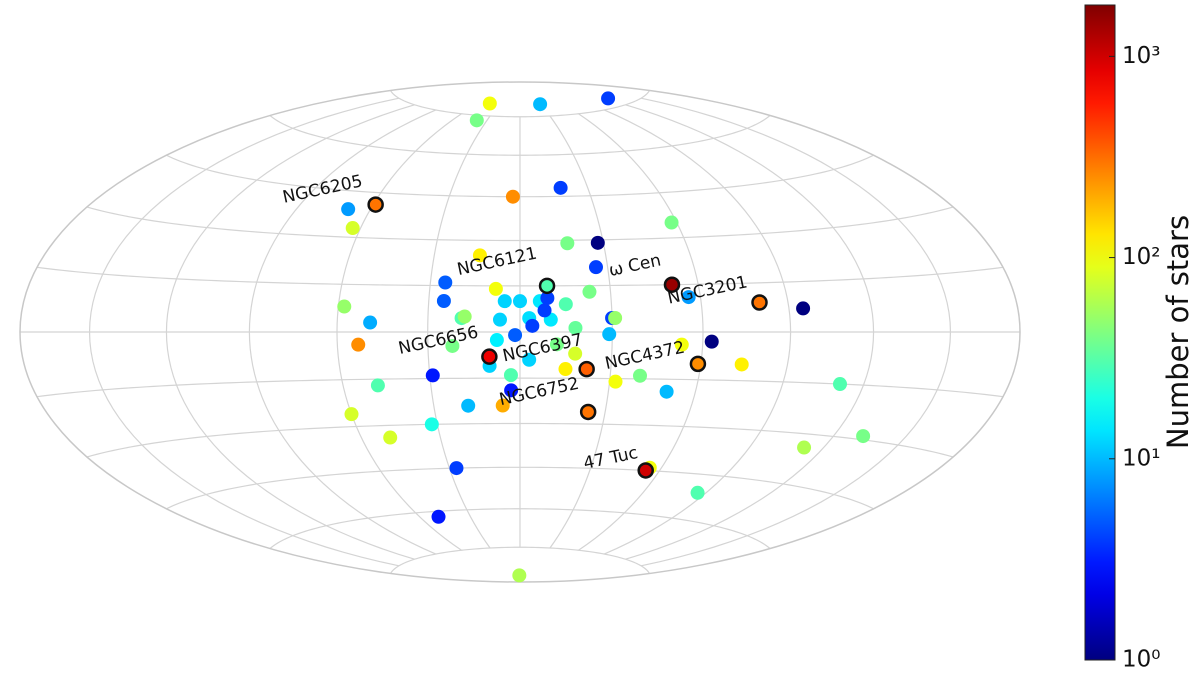  I want to click on colorbar-label: Number of stars, so click(1178, 332).